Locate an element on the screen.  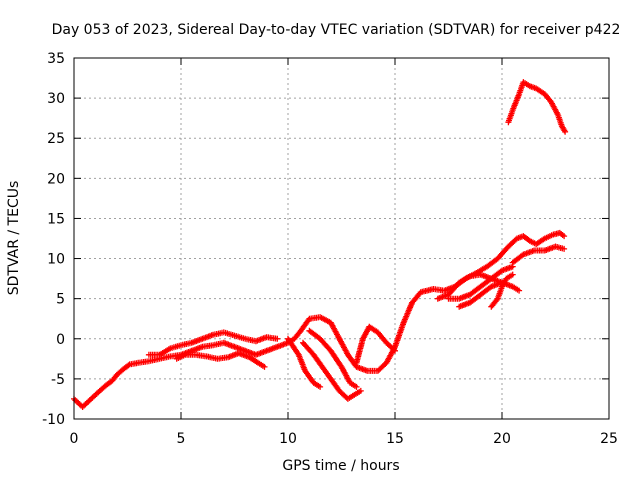
x-tick-label: 0 is located at coordinates (74, 439).